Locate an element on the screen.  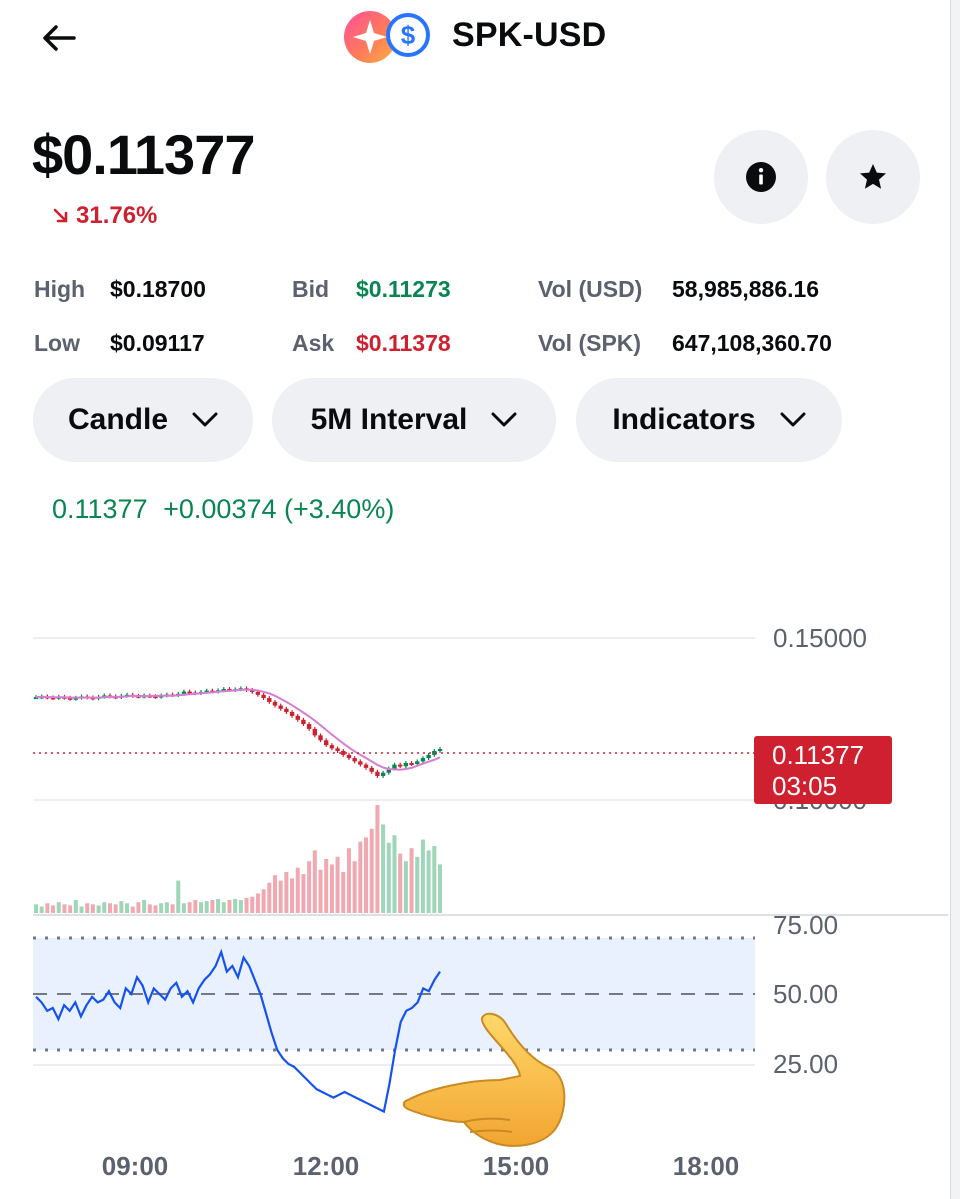
back-button is located at coordinates (60, 38).